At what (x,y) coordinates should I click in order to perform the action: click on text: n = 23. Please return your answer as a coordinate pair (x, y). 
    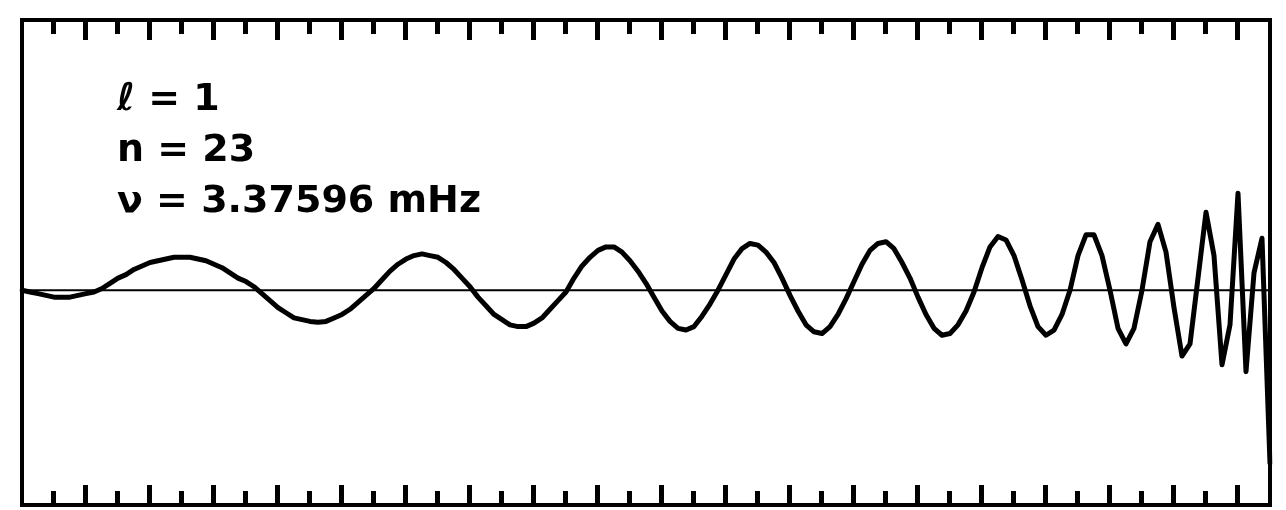
    Looking at the image, I should click on (186, 147).